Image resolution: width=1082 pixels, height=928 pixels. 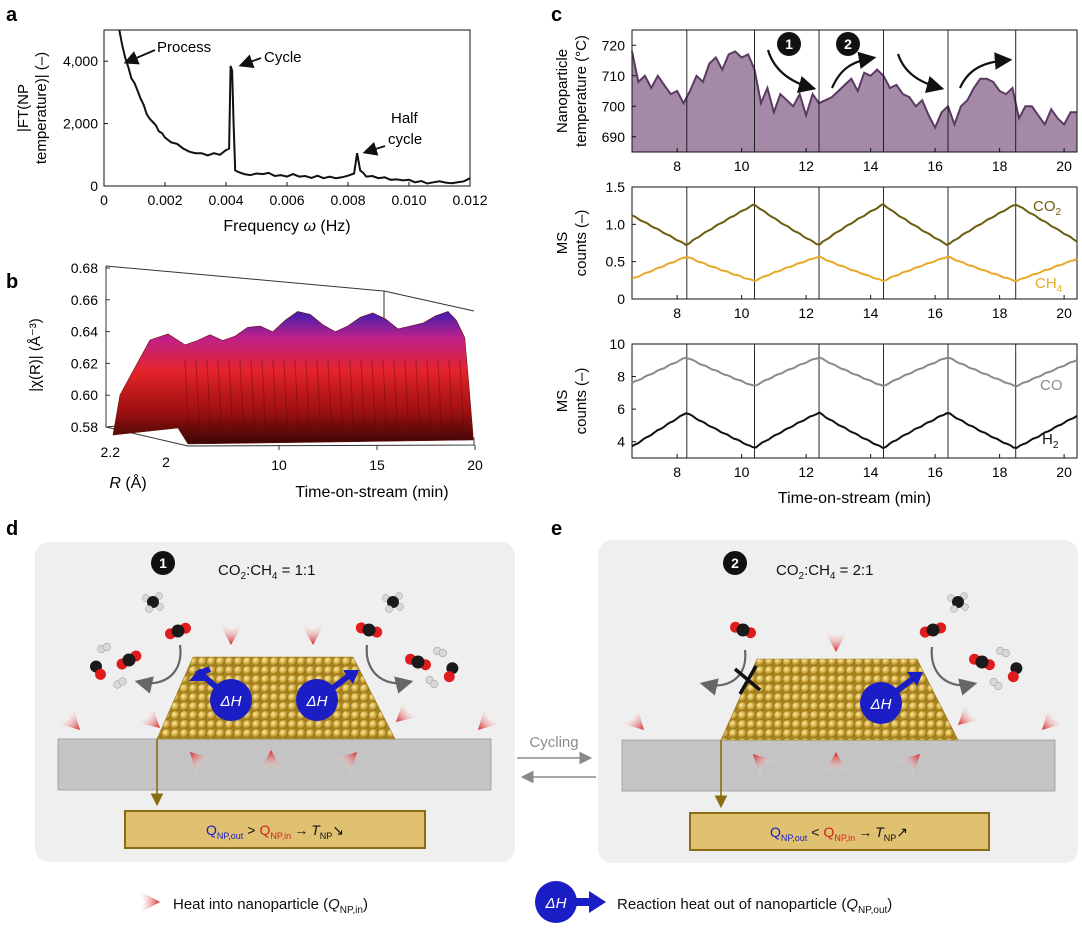 I want to click on chart-b-box, so click(x=290, y=356).